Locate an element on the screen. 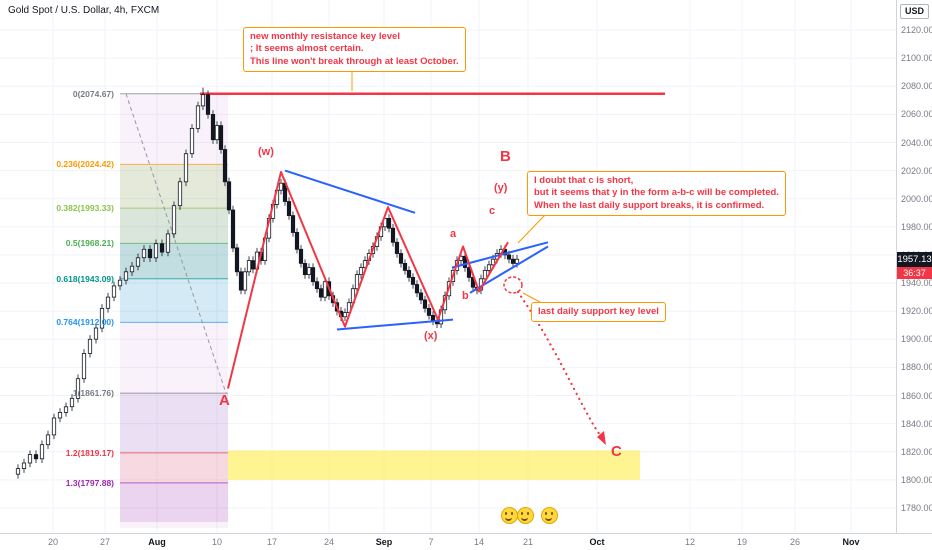  time-tick-label: Aug is located at coordinates (157, 542).